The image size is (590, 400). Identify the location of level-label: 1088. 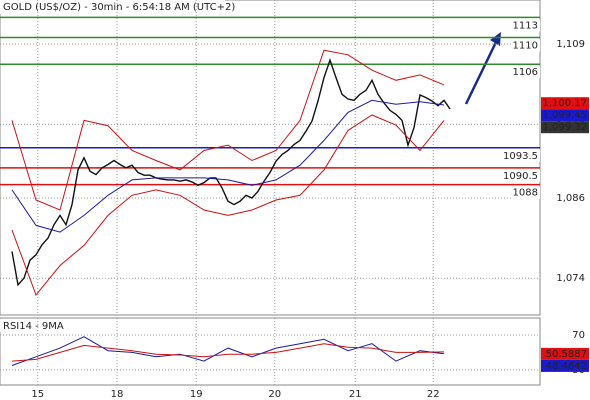
(525, 193).